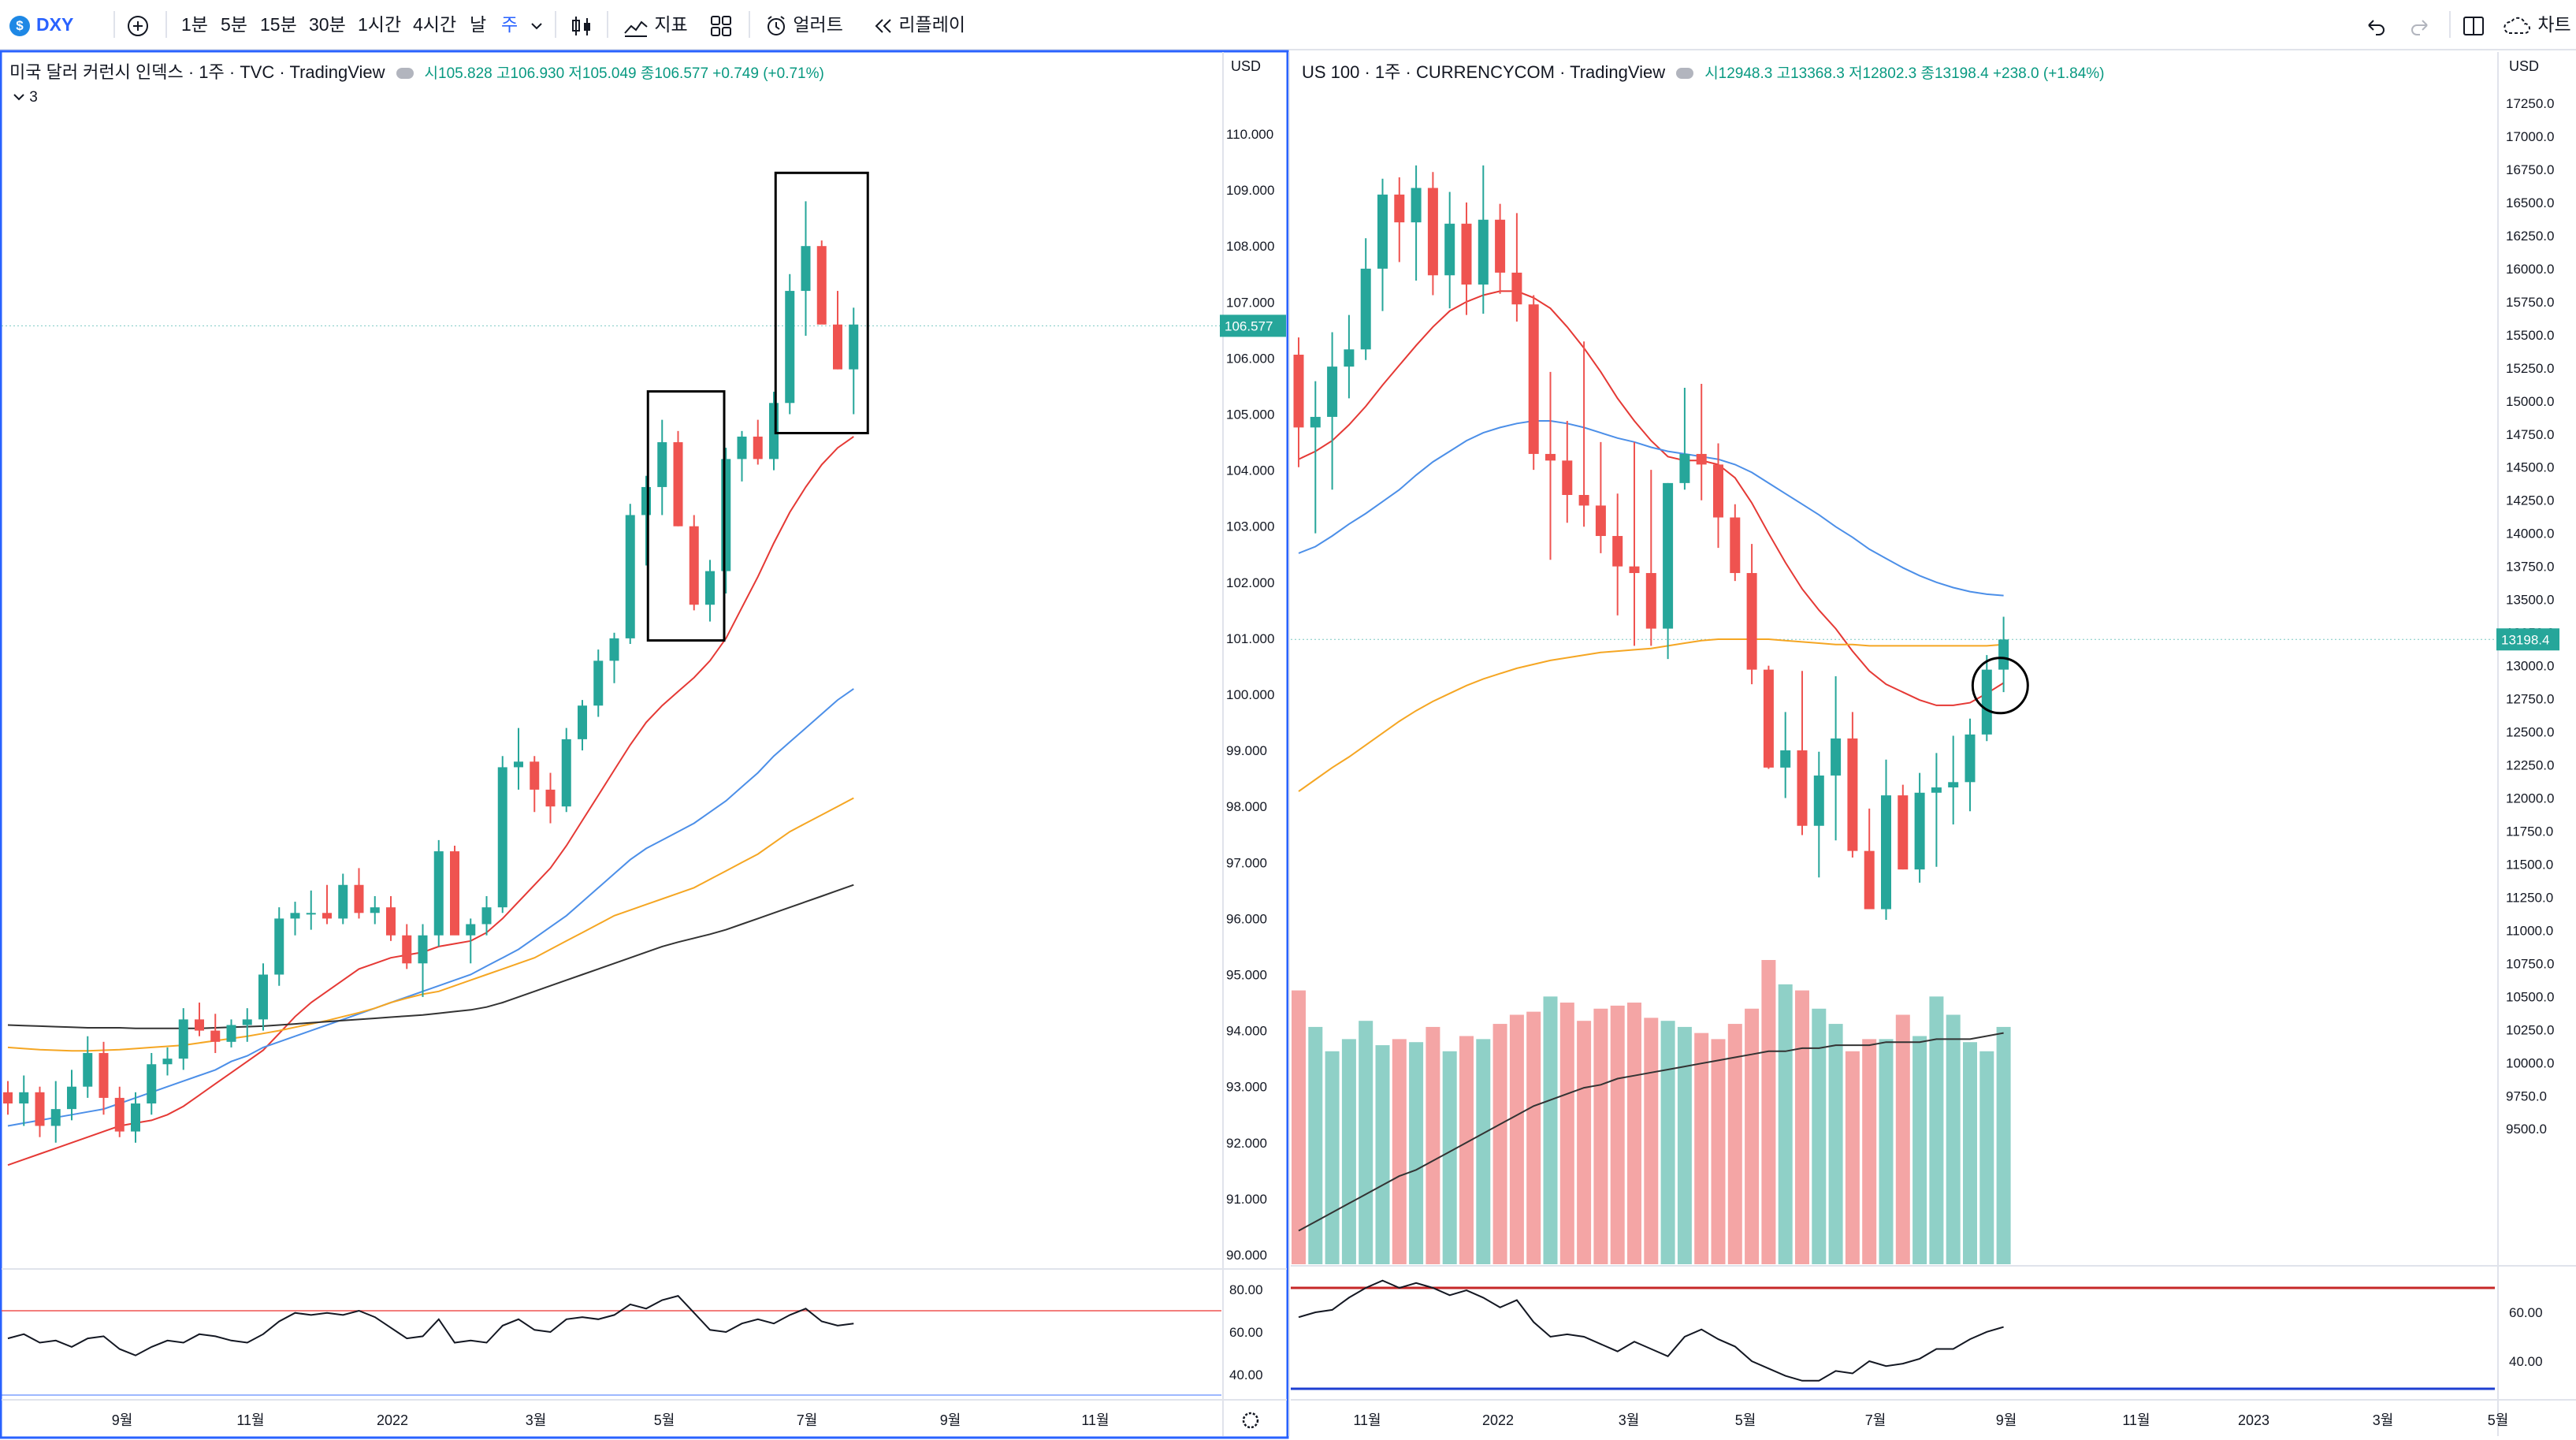 Image resolution: width=2576 pixels, height=1440 pixels. Describe the element at coordinates (197, 72) in the screenshot. I see `left-chart-title: 미국 달러 커런시 인덱스 · 1주 · TVC · TradingView` at that location.